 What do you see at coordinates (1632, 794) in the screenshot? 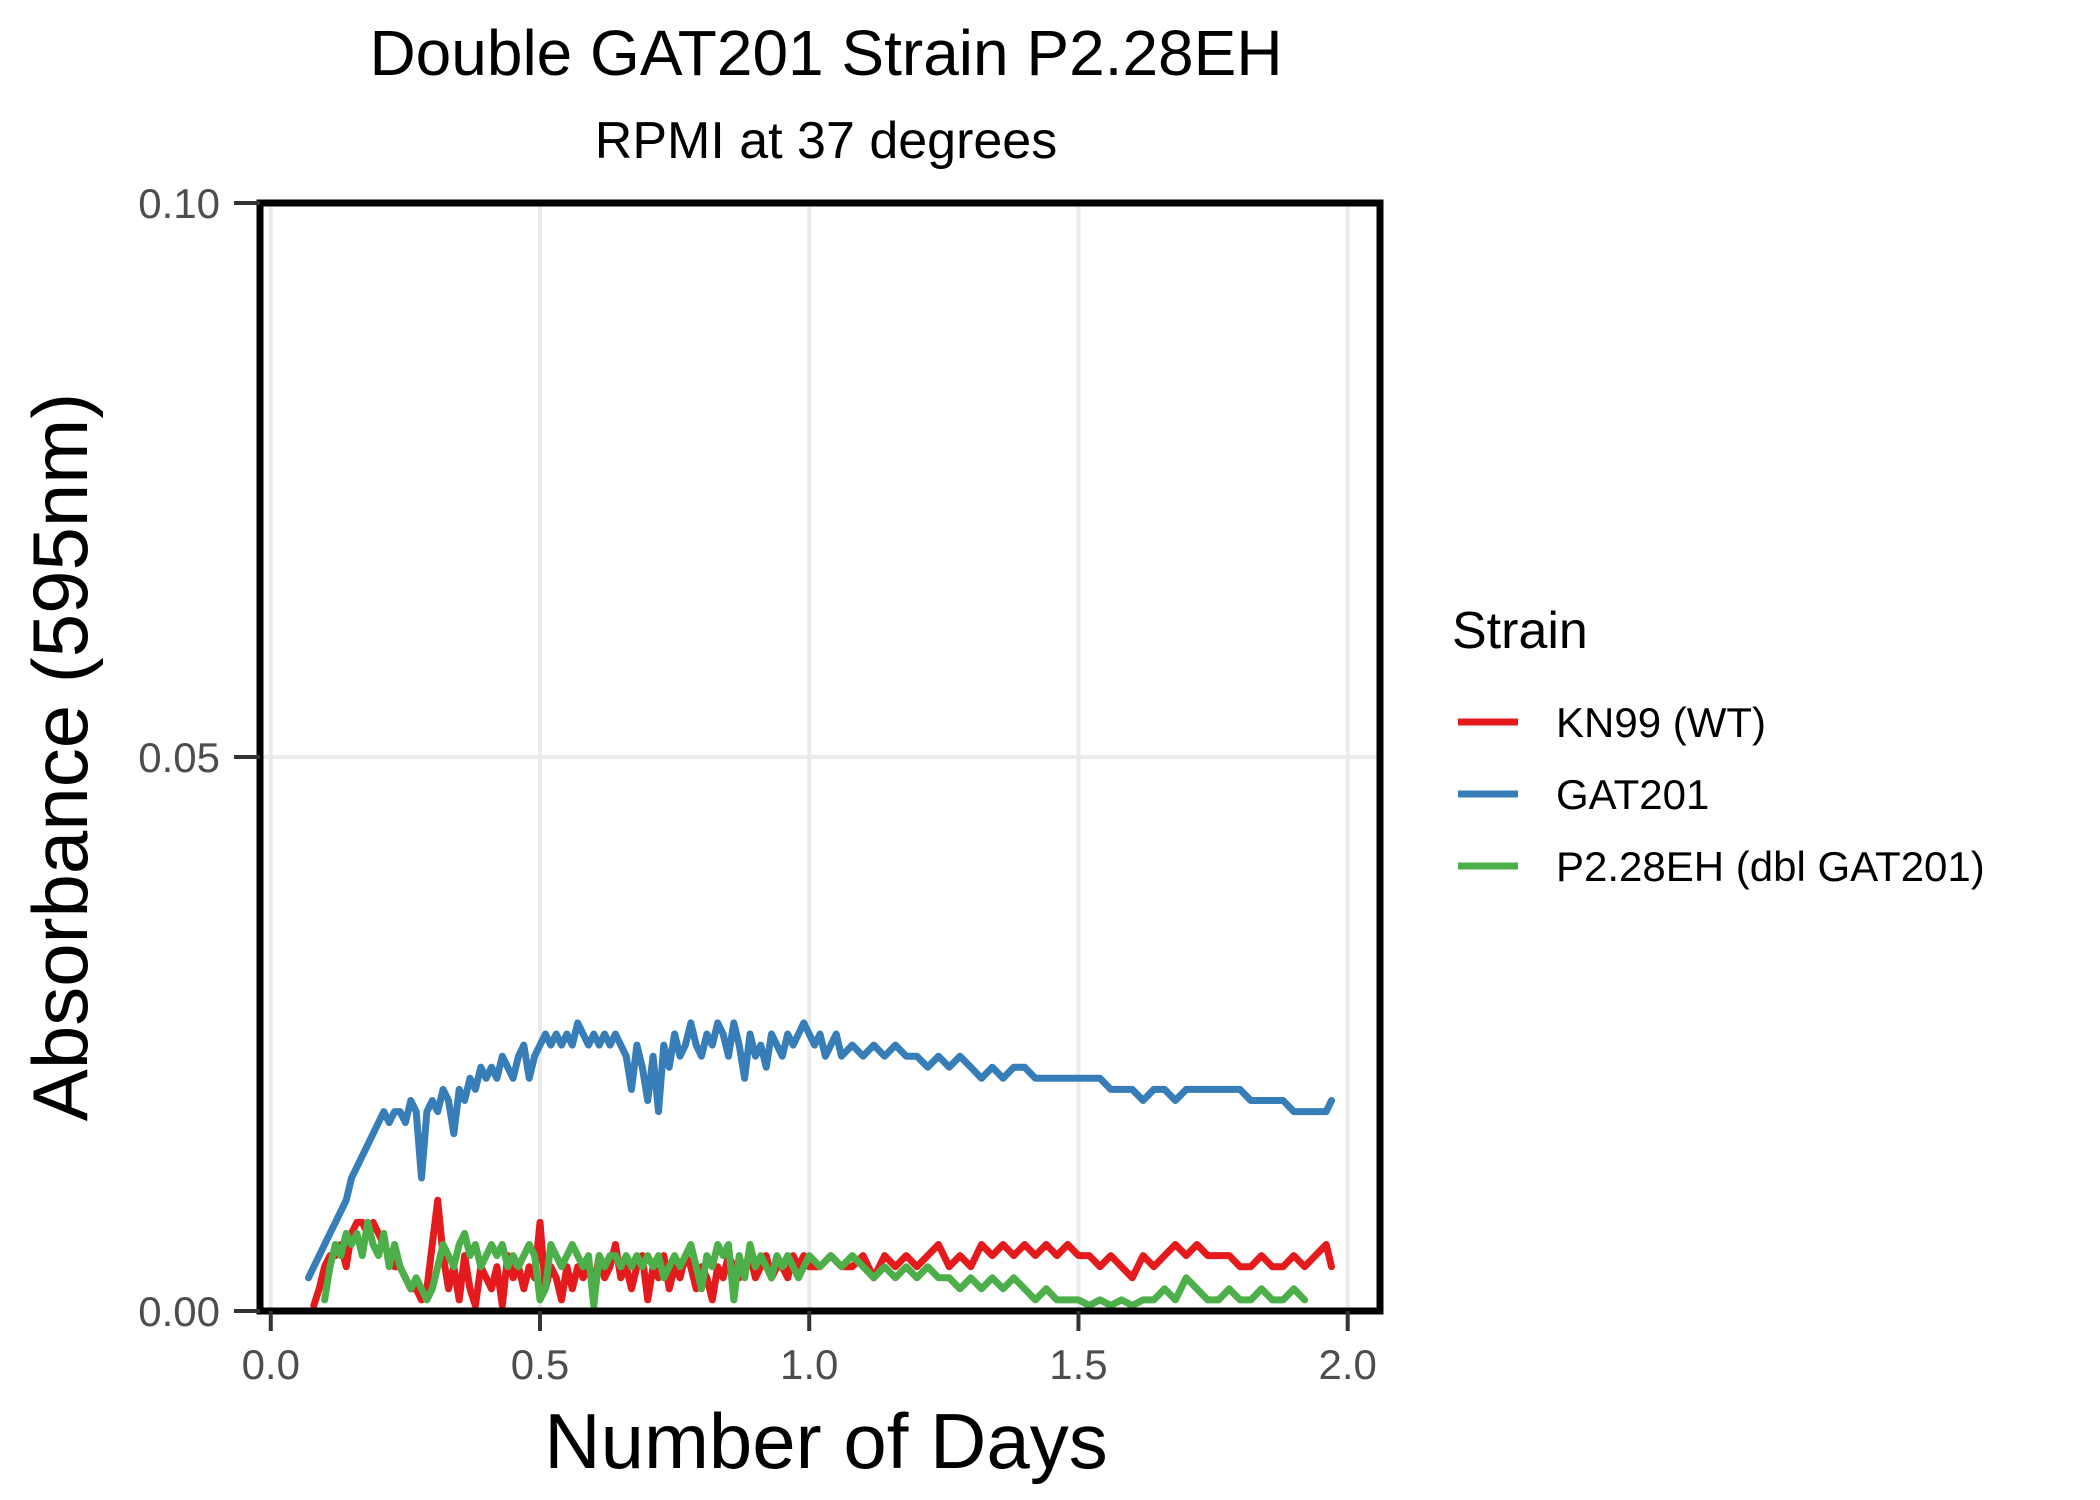
I see `legend-label-2: GAT201` at bounding box center [1632, 794].